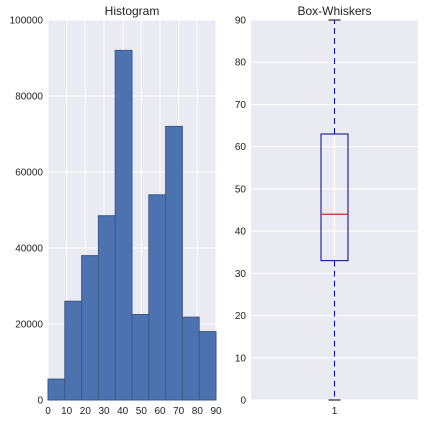 The image size is (425, 425). I want to click on box-y-tick-label: 0, so click(243, 401).